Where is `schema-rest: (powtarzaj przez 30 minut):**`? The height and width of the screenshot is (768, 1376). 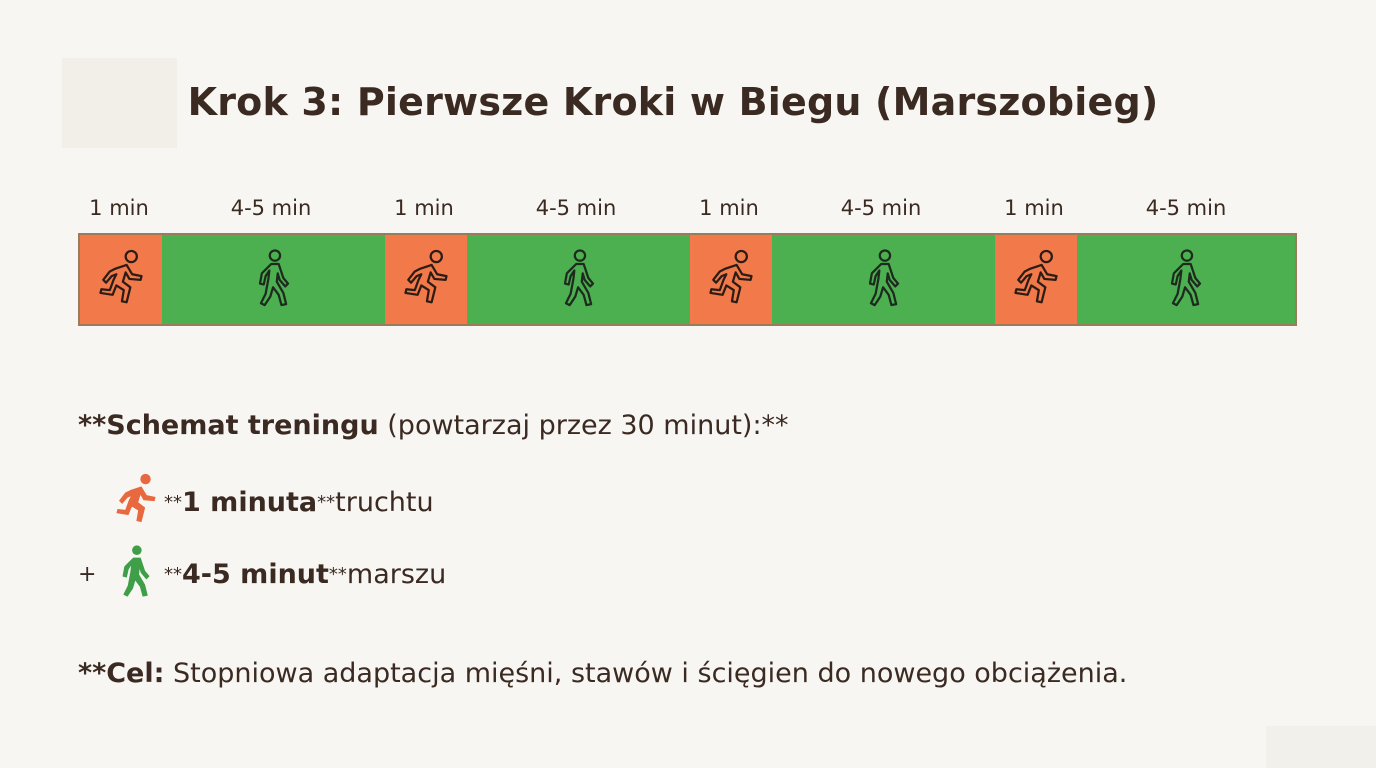 schema-rest: (powtarzaj przez 30 minut):** is located at coordinates (583, 425).